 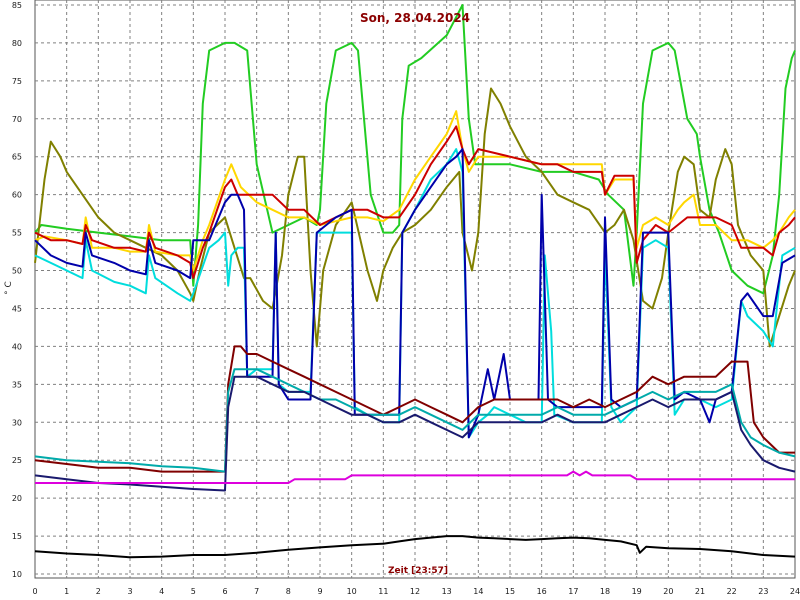 What do you see at coordinates (17, 233) in the screenshot?
I see `y-tick-label: 55` at bounding box center [17, 233].